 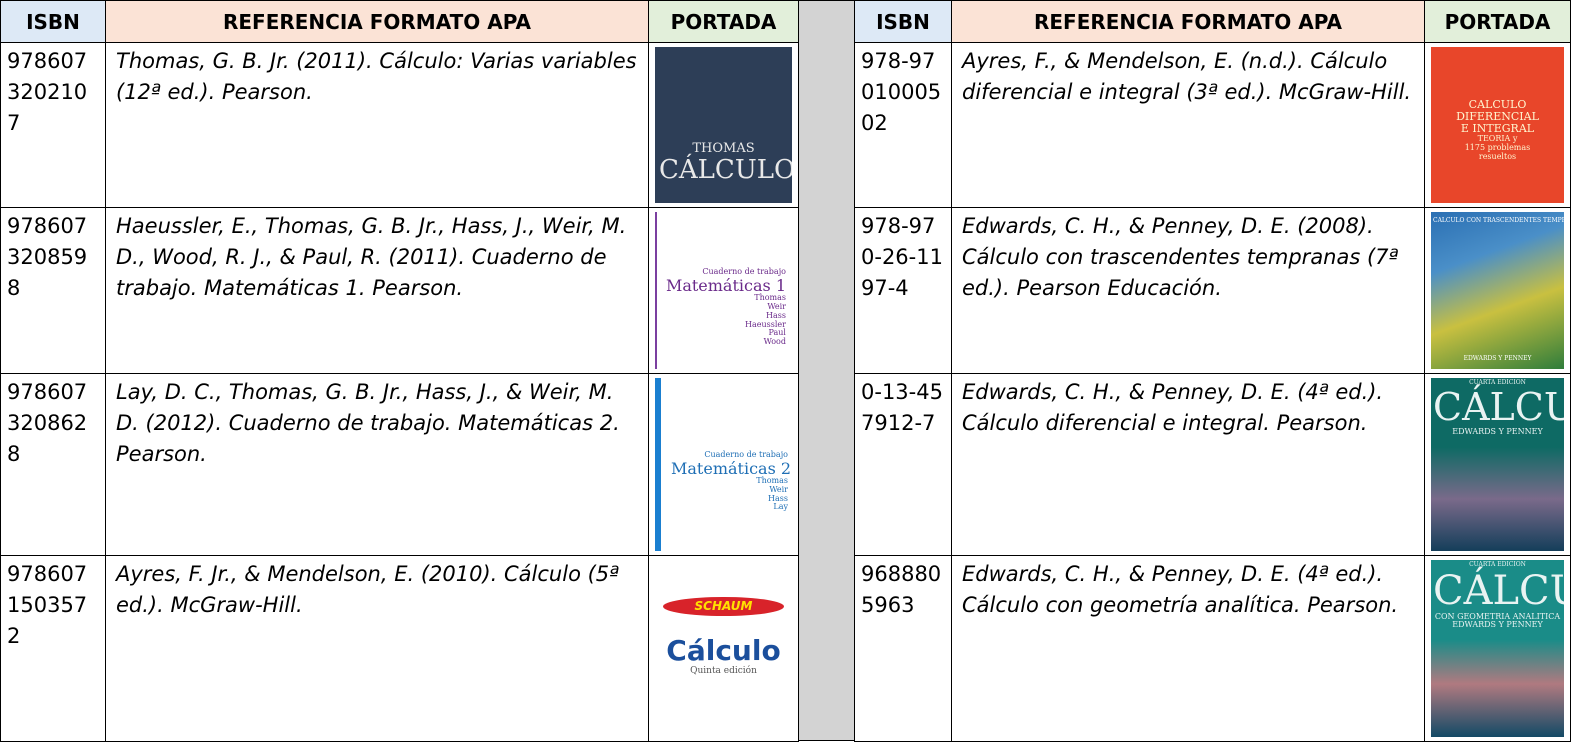 What do you see at coordinates (1497, 117) in the screenshot?
I see `cover-text: DIFERENCIAL` at bounding box center [1497, 117].